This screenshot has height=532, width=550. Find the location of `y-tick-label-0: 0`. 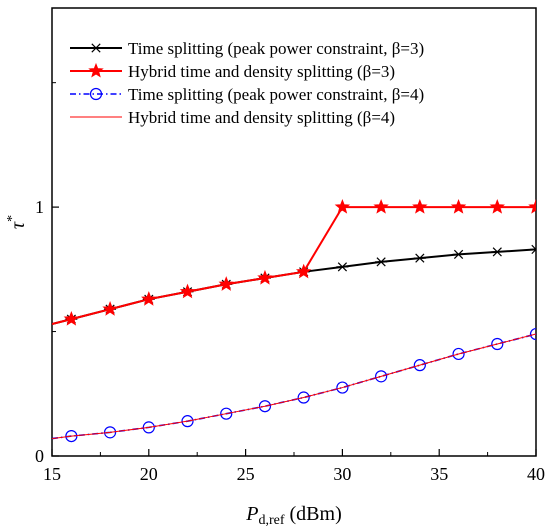

y-tick-label-0: 0 is located at coordinates (39, 456).